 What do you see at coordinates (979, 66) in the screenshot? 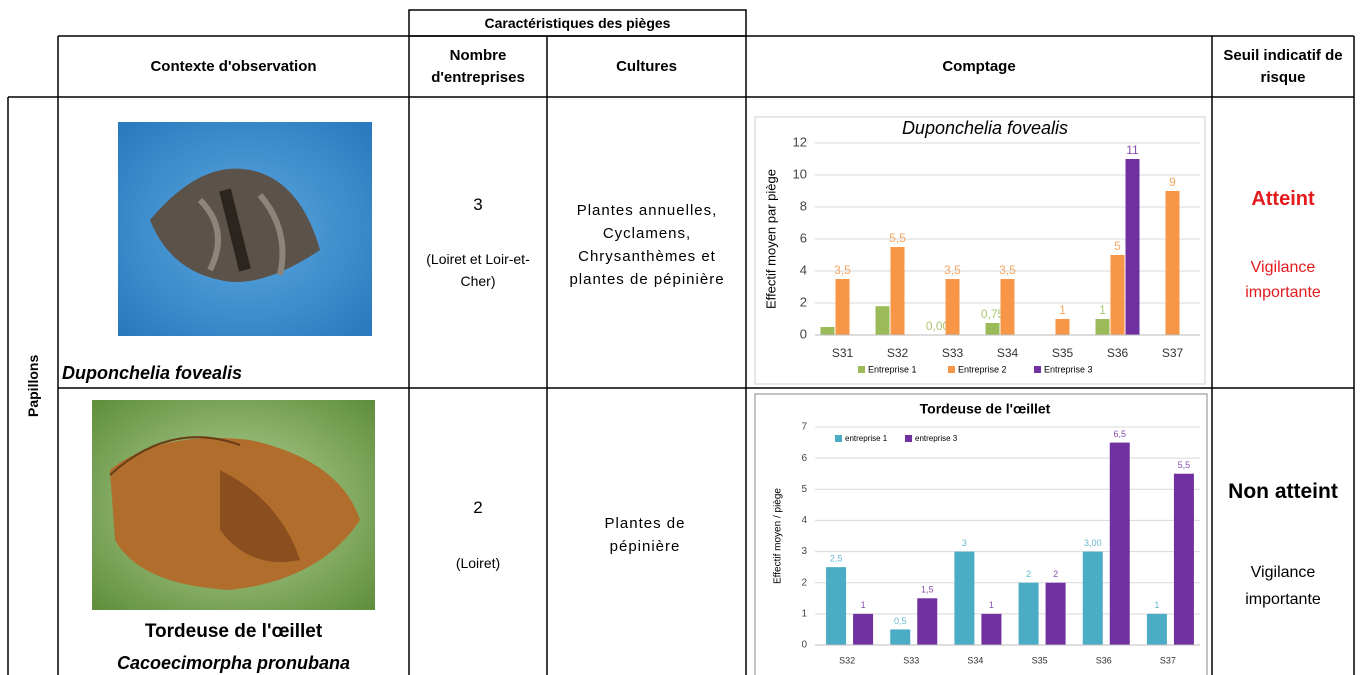
I see `header: Comptage` at bounding box center [979, 66].